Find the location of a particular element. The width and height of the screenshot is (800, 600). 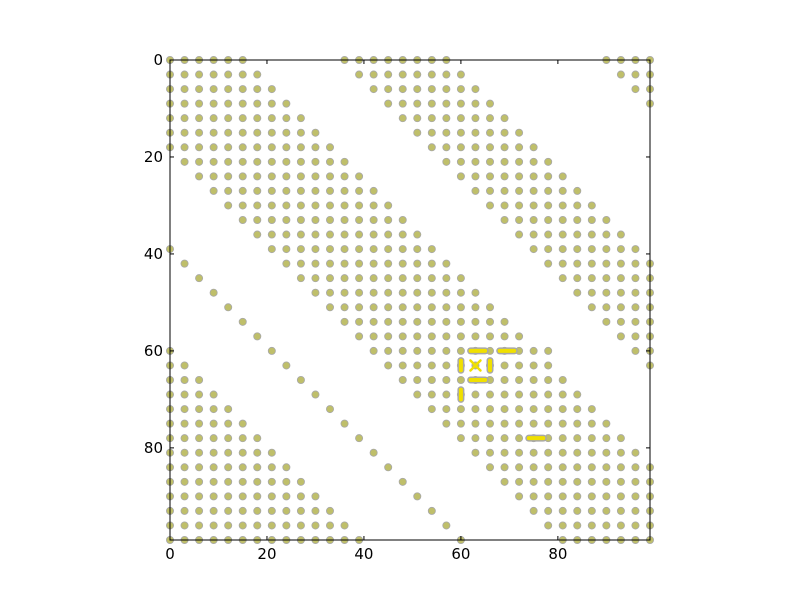

x-tick-label: 60 is located at coordinates (460, 554).